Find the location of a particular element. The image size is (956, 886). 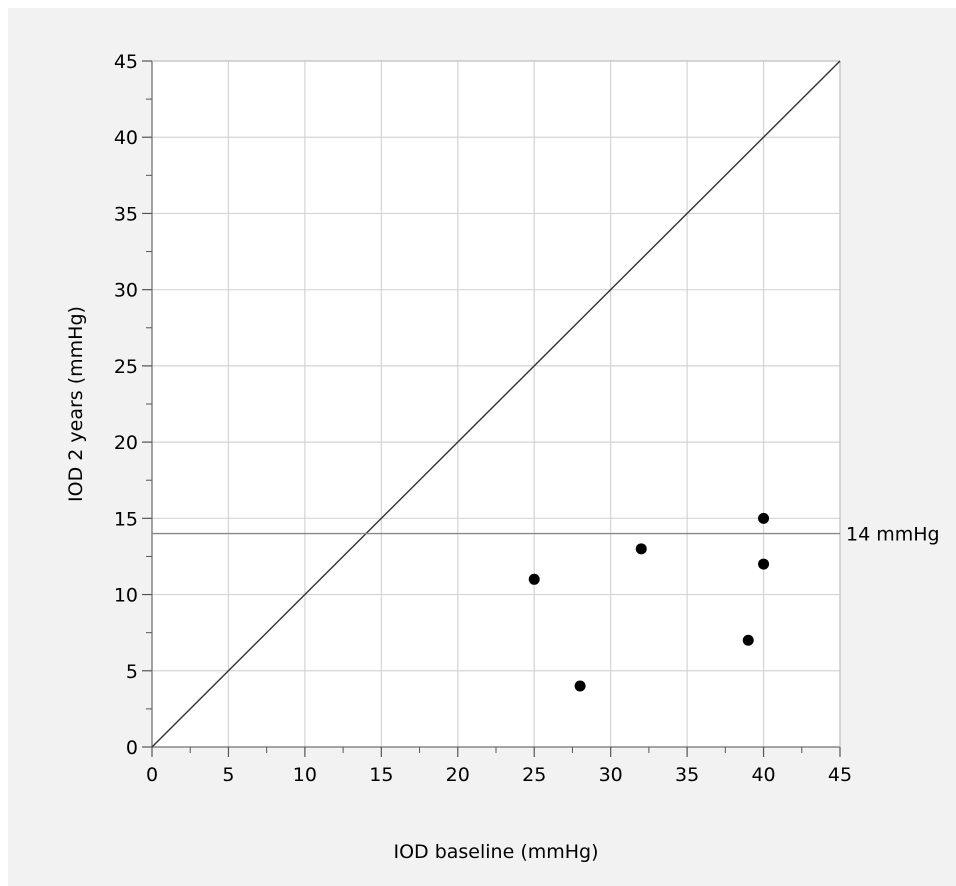

y-tick-label: 30 is located at coordinates (126, 291).